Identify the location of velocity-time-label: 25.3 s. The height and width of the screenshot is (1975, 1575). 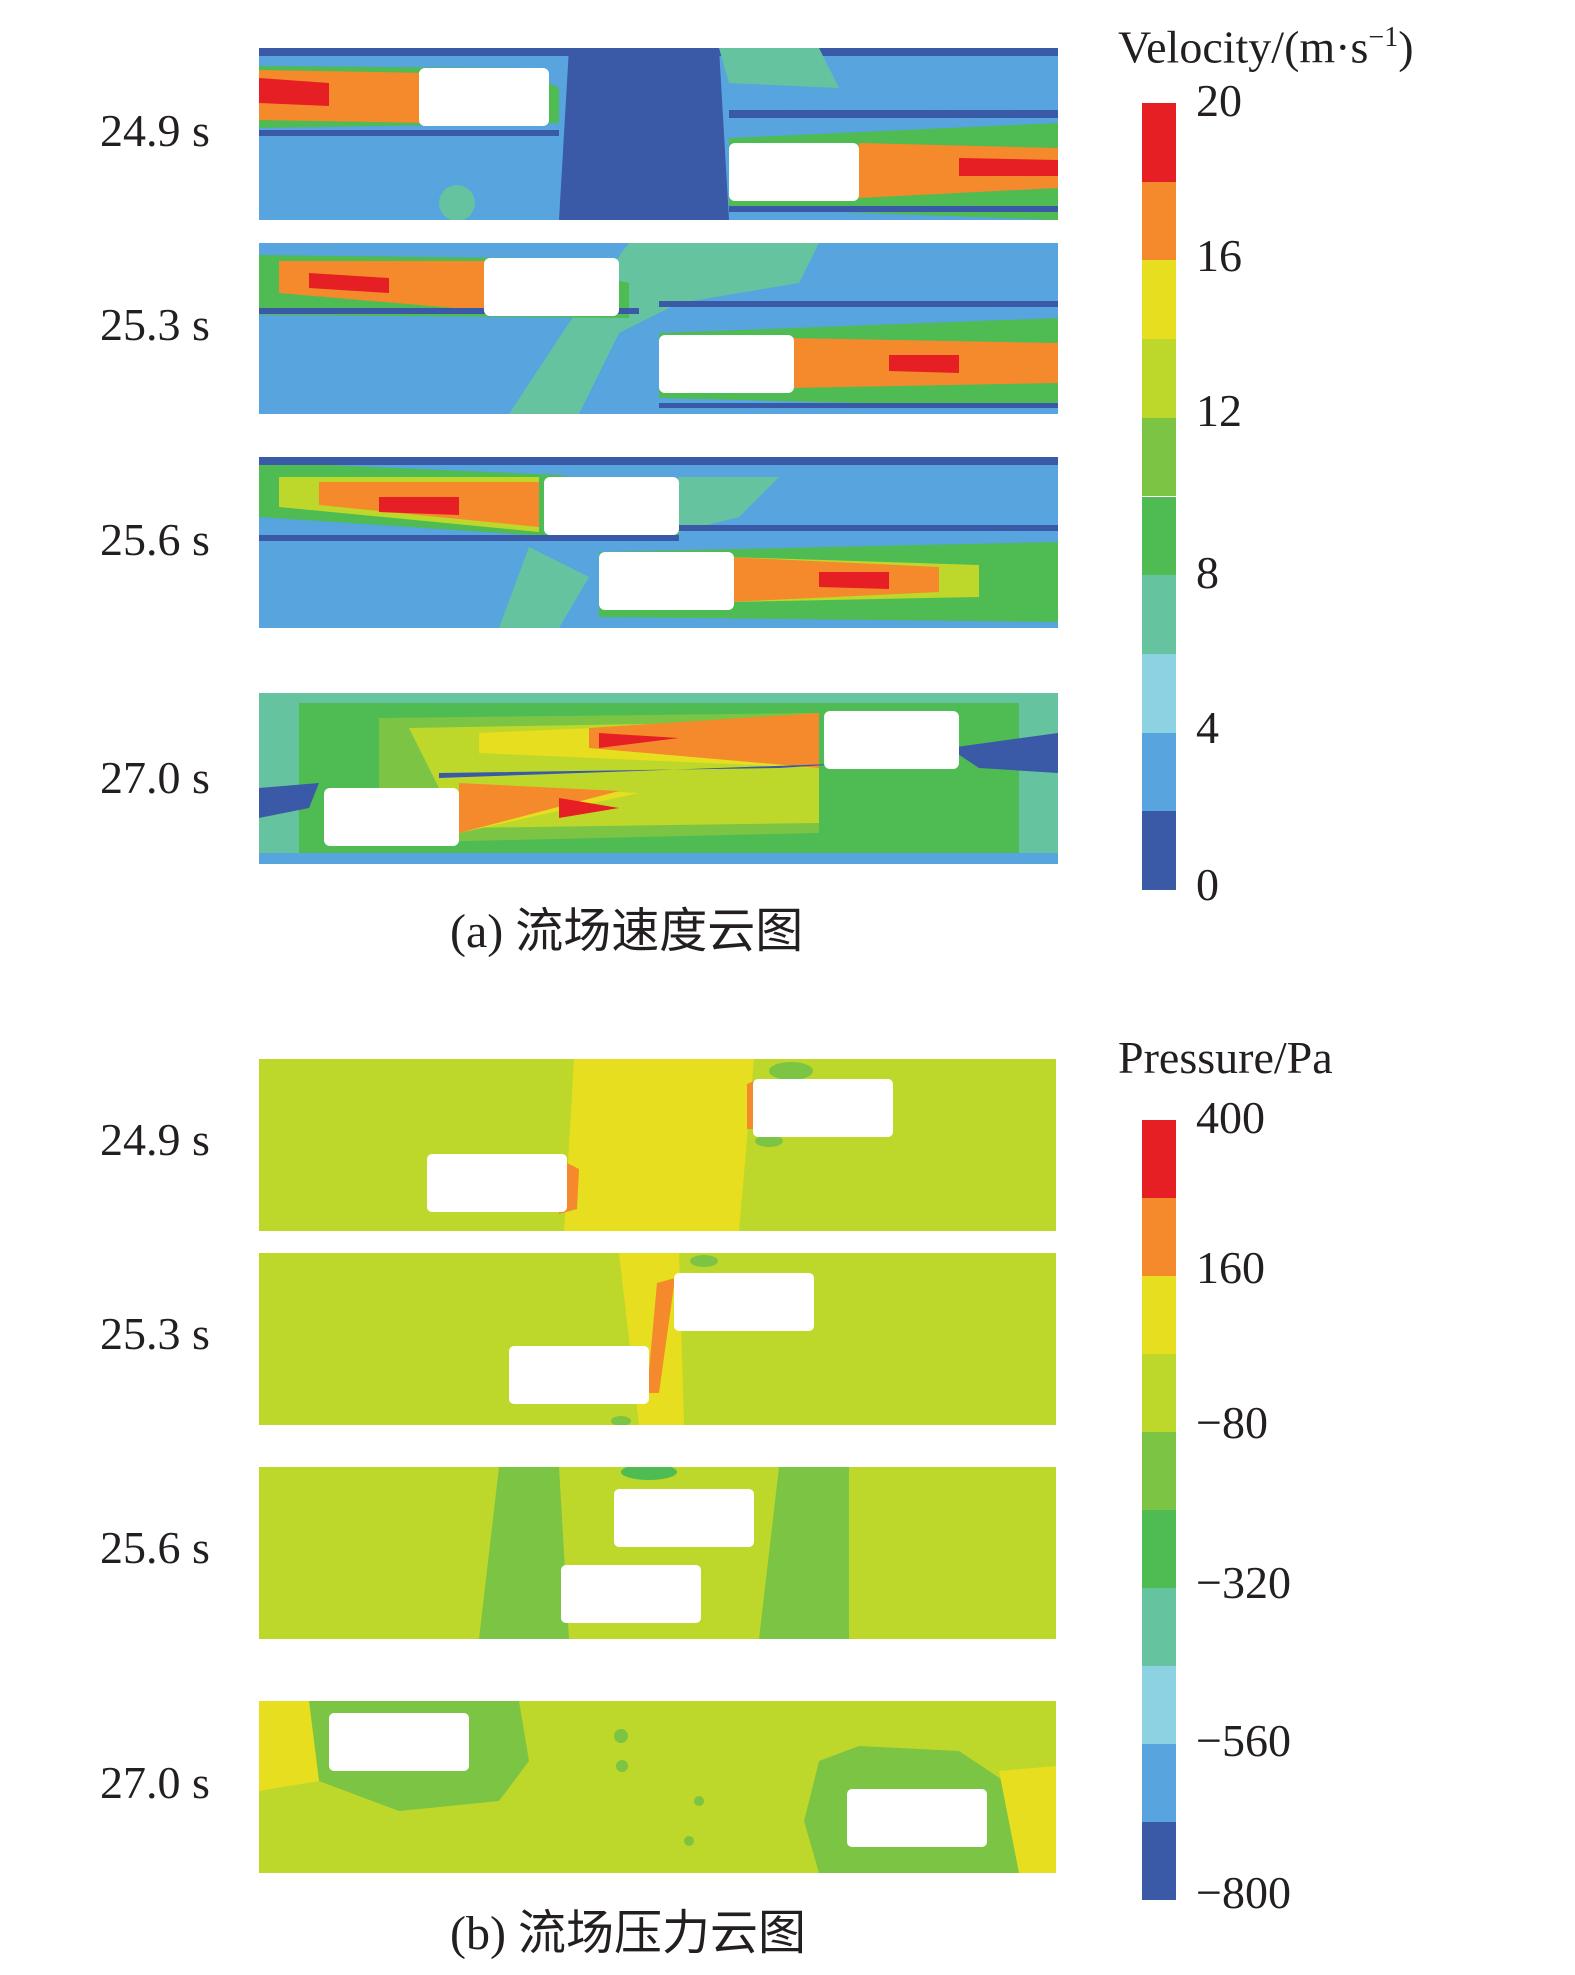
(155, 324).